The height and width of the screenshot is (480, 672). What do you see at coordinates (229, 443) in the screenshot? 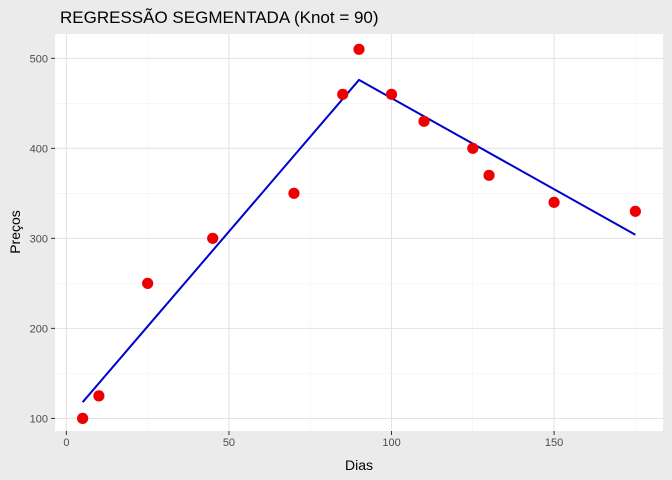
I see `x-tick-label: 50` at bounding box center [229, 443].